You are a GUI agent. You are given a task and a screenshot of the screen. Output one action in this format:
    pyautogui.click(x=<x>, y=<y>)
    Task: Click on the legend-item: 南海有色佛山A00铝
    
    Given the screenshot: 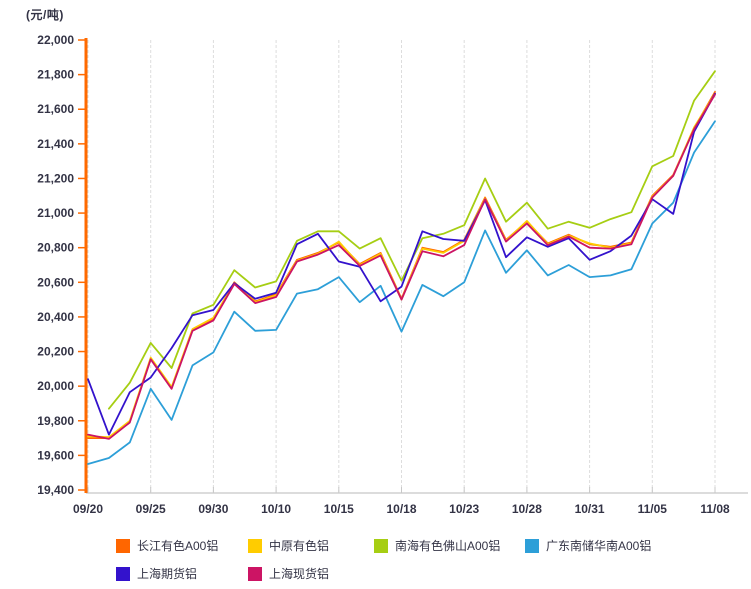 What is the action you would take?
    pyautogui.click(x=437, y=545)
    